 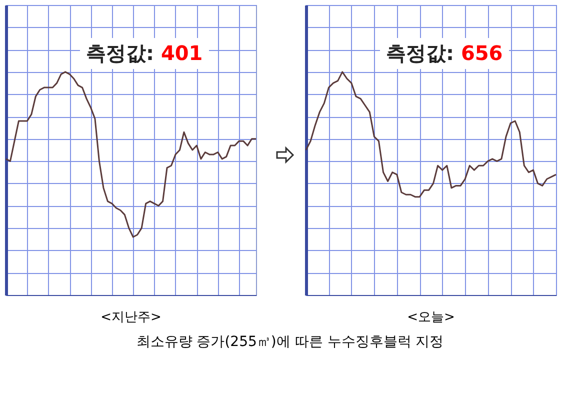 What do you see at coordinates (444, 53) in the screenshot?
I see `text: 측정값: 656` at bounding box center [444, 53].